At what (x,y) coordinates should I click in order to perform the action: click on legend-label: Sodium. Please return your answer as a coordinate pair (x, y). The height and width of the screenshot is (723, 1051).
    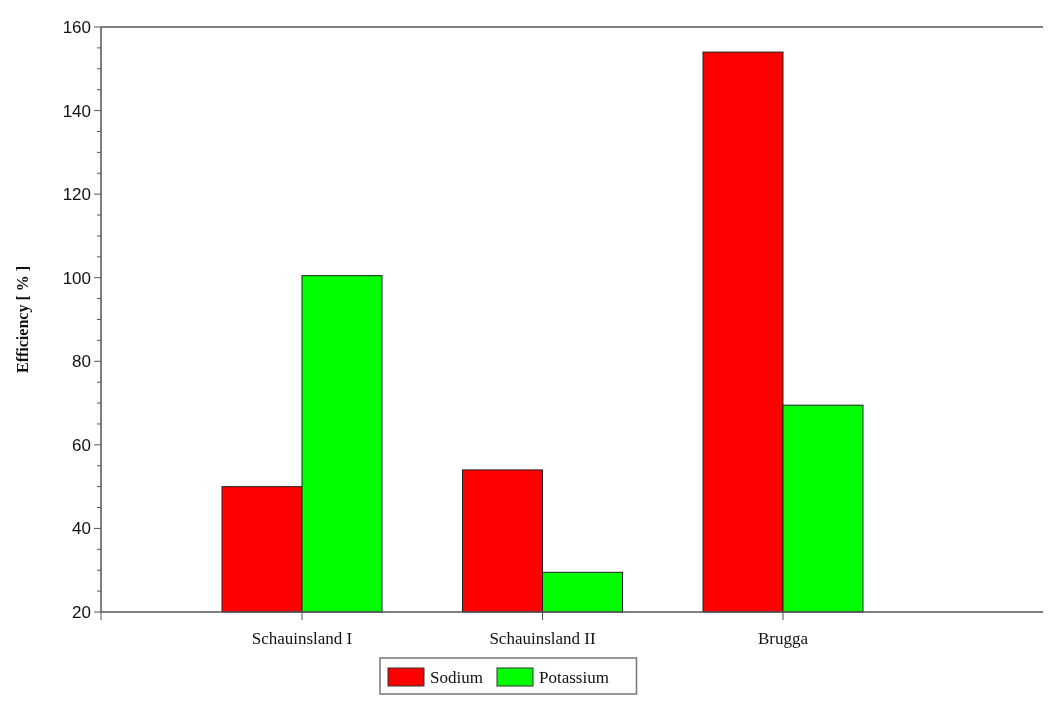
    Looking at the image, I should click on (456, 677).